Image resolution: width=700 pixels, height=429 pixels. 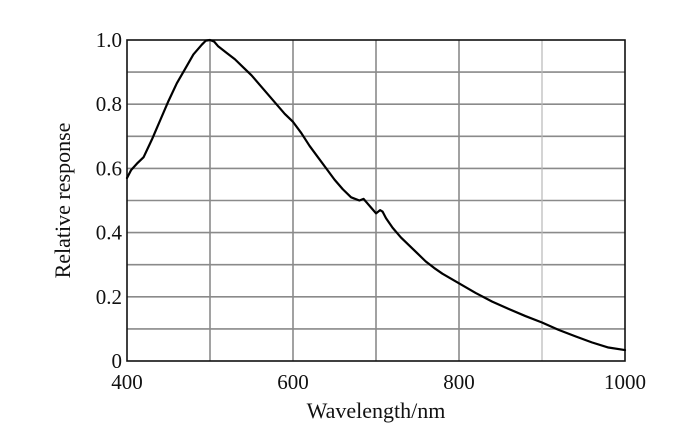 What do you see at coordinates (117, 361) in the screenshot?
I see `y-tick-label: 0` at bounding box center [117, 361].